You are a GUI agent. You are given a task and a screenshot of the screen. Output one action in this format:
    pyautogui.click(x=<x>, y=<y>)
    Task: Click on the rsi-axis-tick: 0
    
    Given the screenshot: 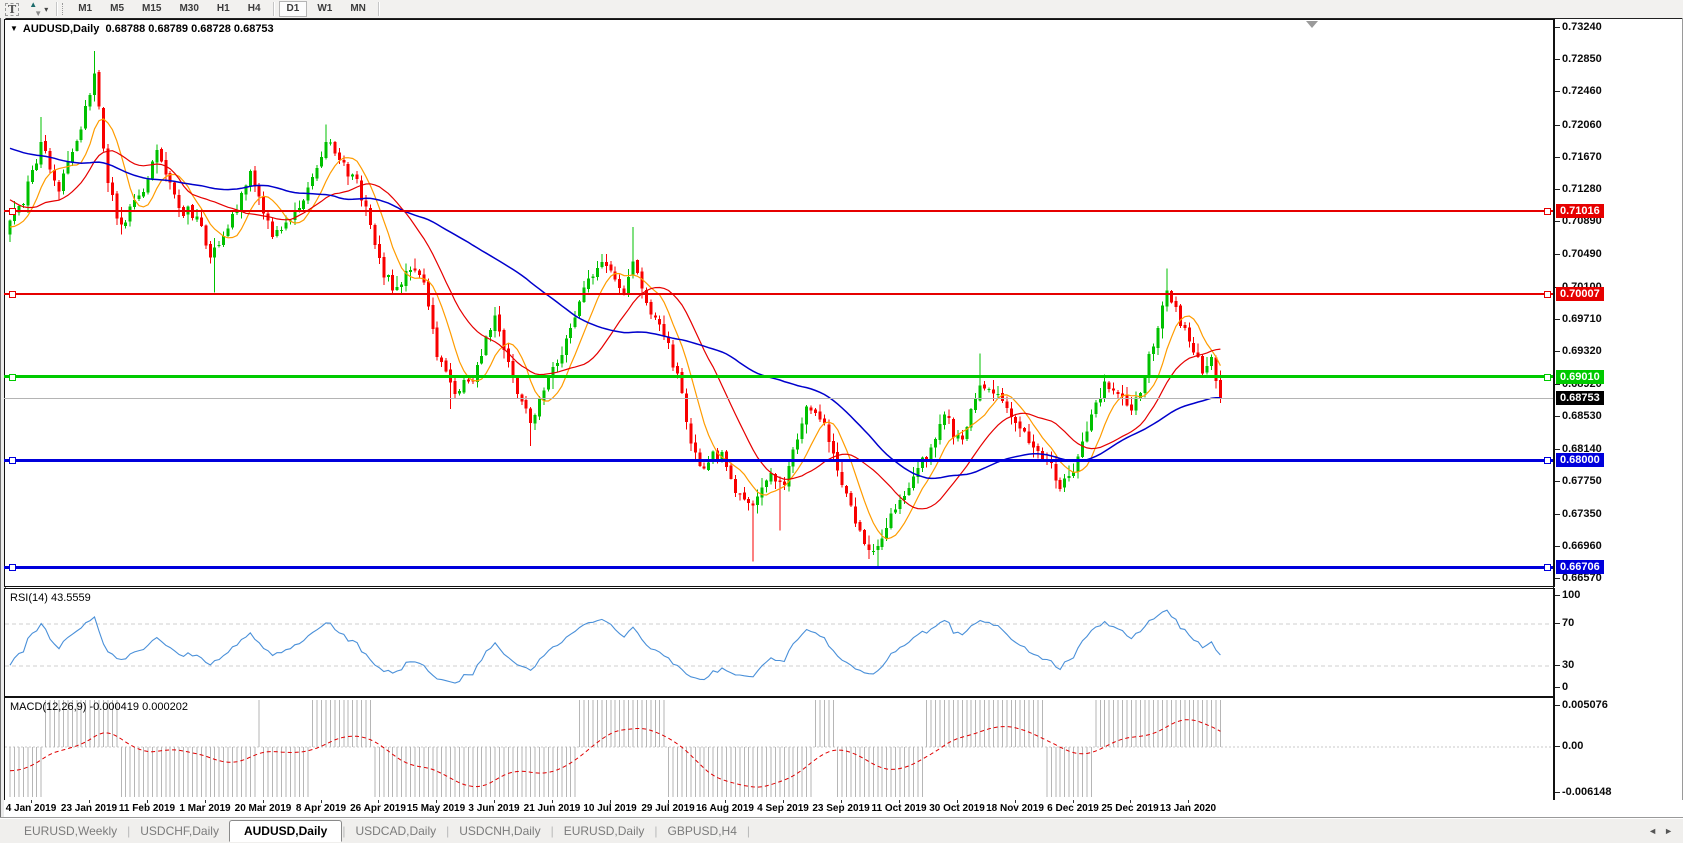 What is the action you would take?
    pyautogui.click(x=1561, y=687)
    